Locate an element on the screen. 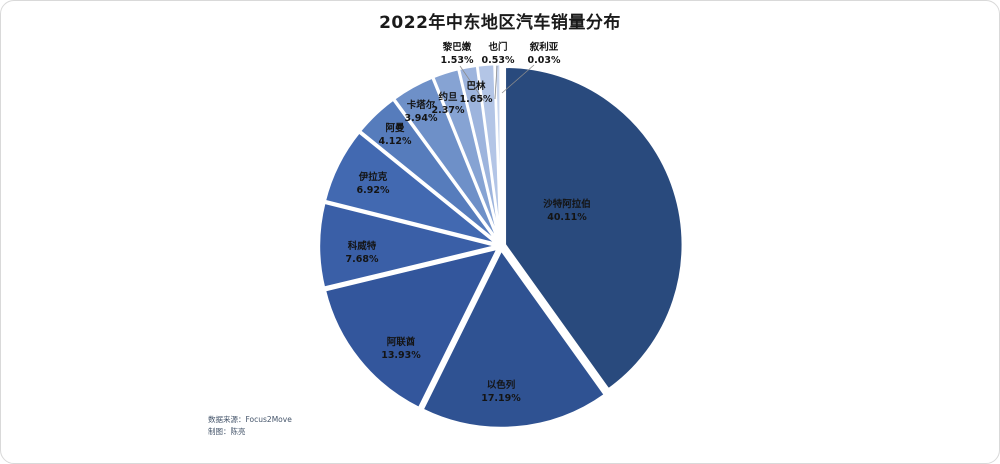 This screenshot has height=464, width=1000. slice-label-5: 阿曼 4.12% is located at coordinates (395, 135).